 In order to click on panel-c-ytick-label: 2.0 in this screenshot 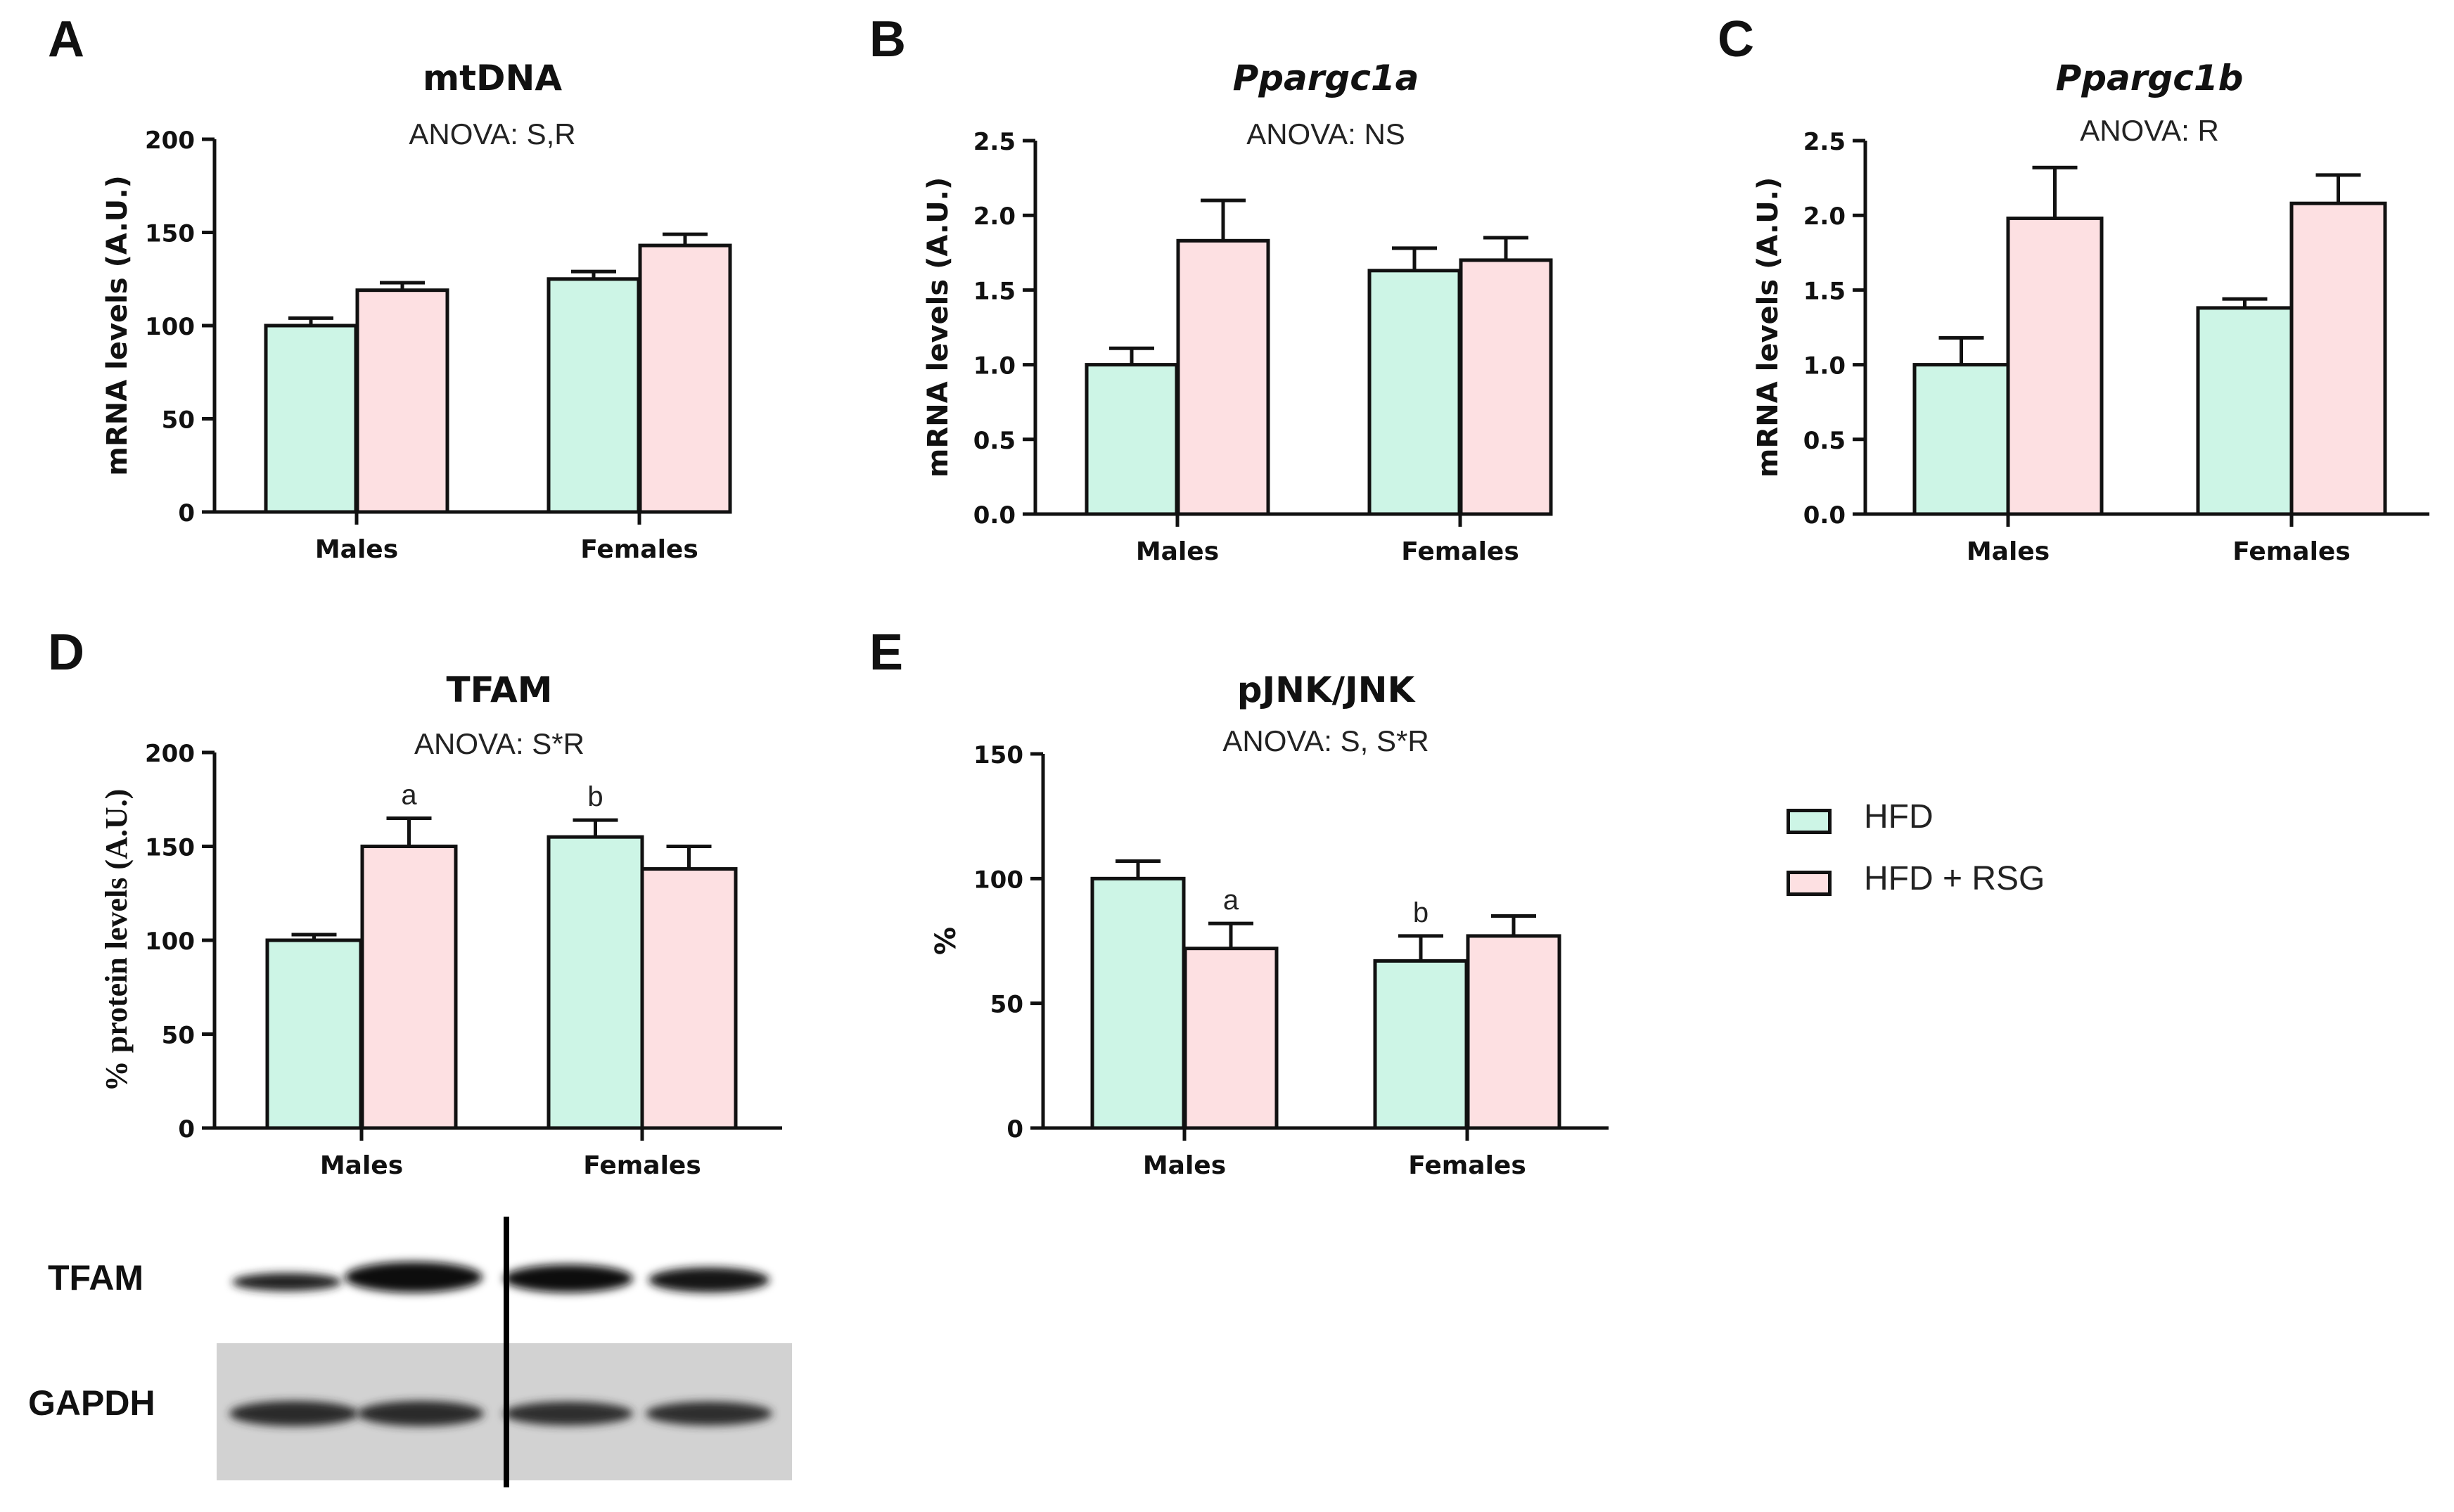, I will do `click(1824, 217)`.